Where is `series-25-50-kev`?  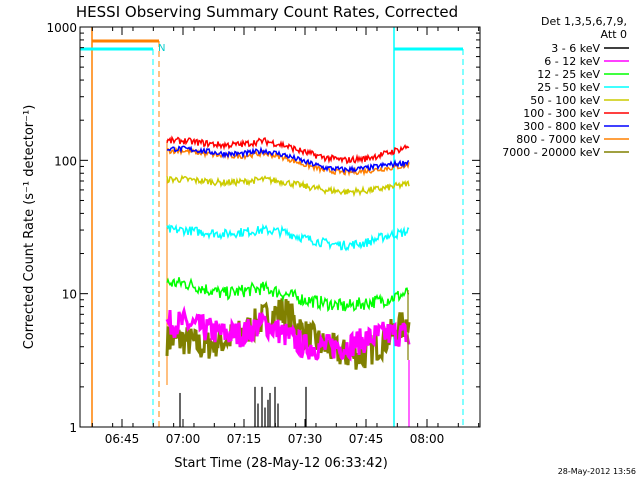 series-25-50-kev is located at coordinates (288, 237).